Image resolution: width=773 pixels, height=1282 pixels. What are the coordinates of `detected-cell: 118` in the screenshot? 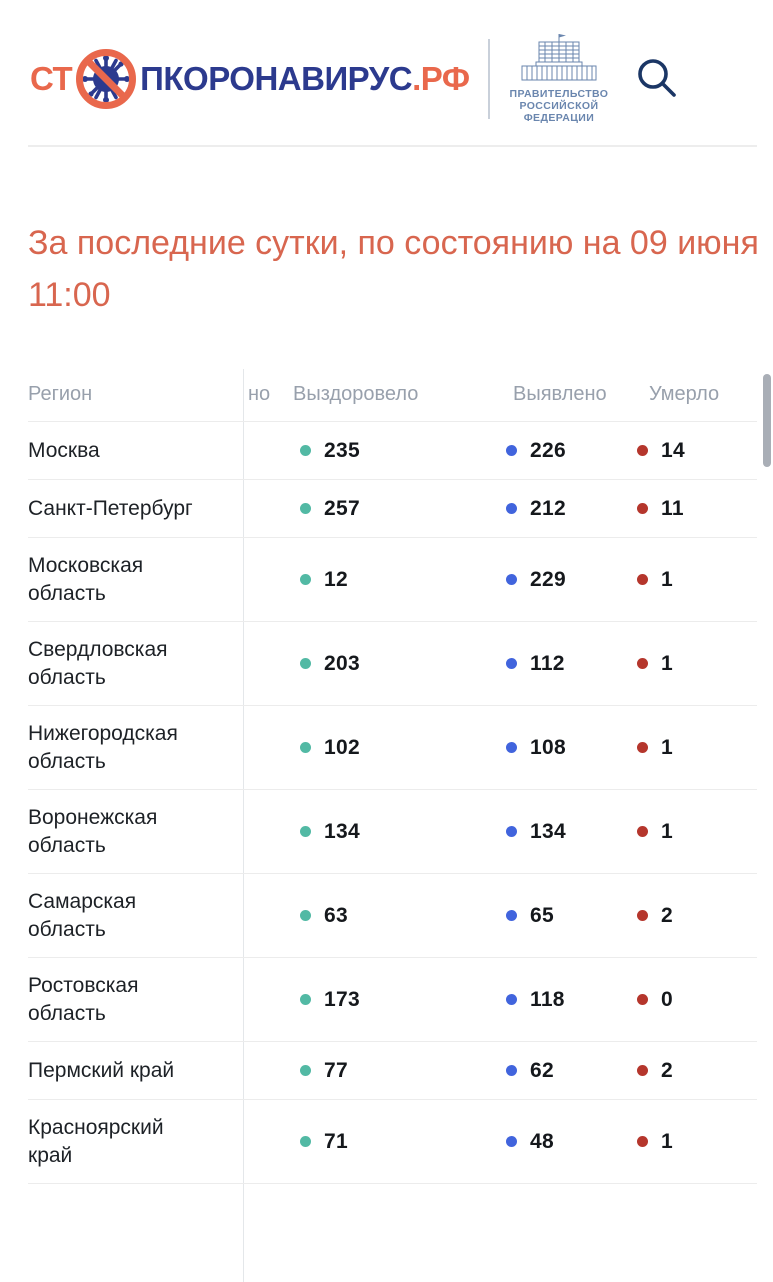 It's located at (535, 1000).